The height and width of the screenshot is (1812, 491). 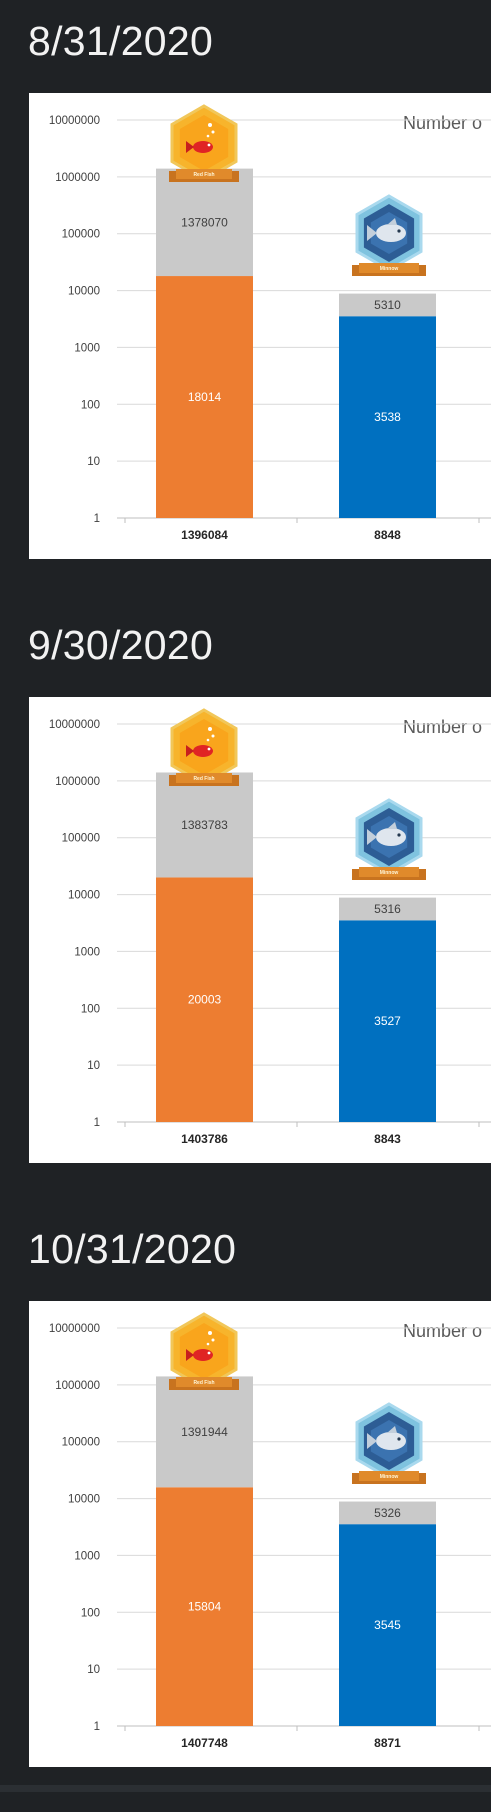 I want to click on bar-data-label: 1378070, so click(x=204, y=222).